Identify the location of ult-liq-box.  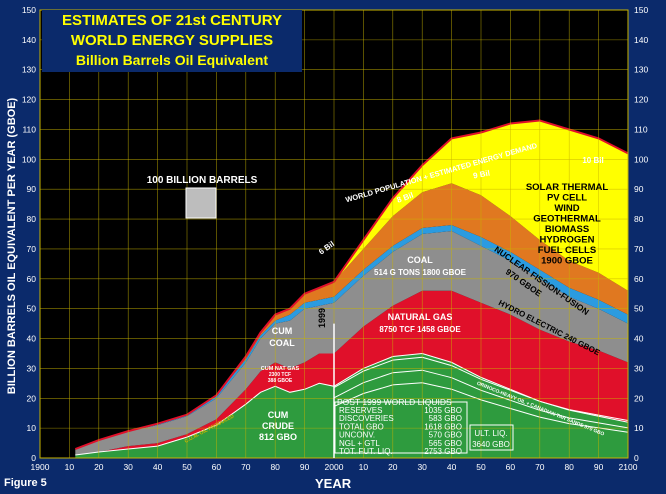
(491, 437).